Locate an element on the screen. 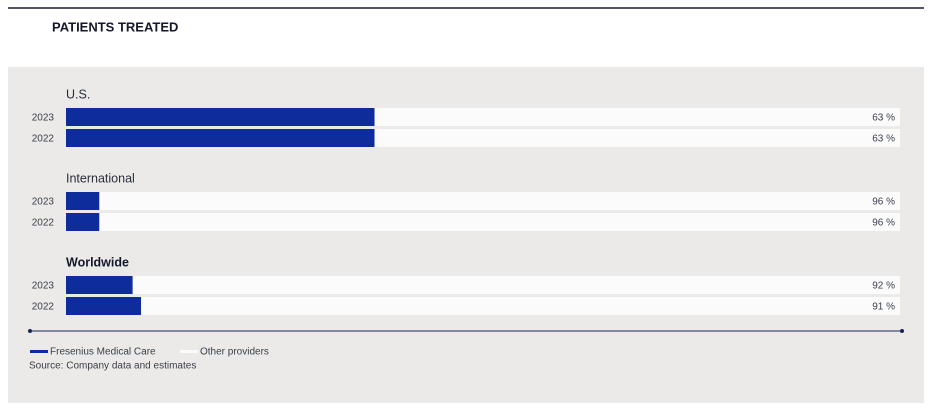 The image size is (934, 417). group-label: Worldwide is located at coordinates (97, 262).